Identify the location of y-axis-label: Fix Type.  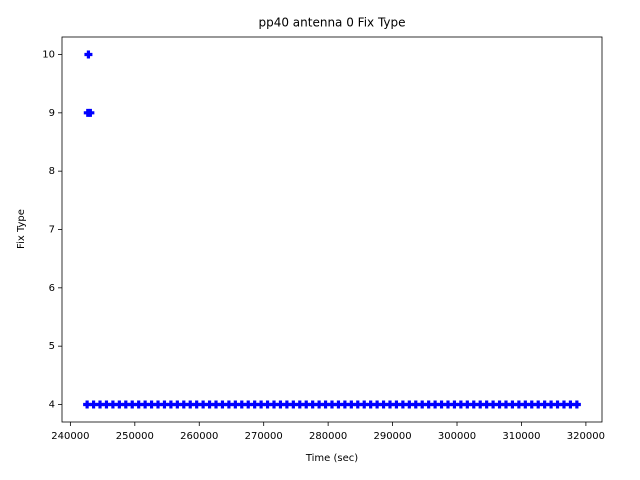
(21, 229).